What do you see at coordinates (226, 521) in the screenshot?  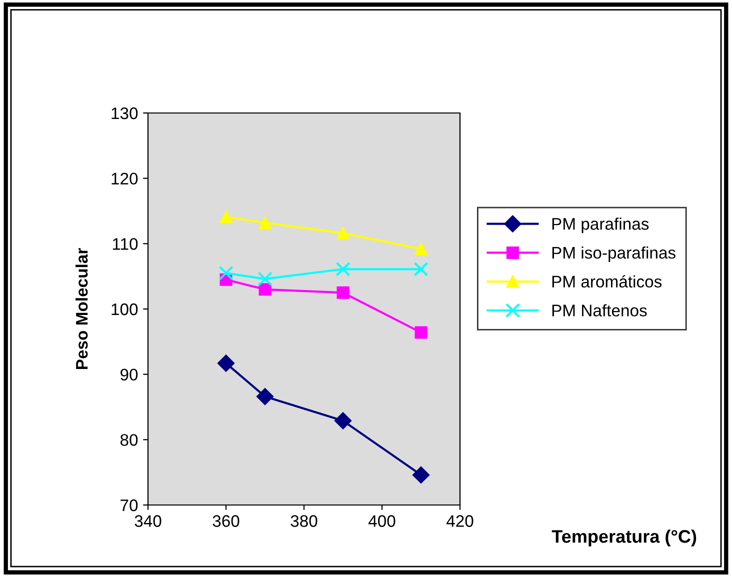 I see `x-tick-label: 360` at bounding box center [226, 521].